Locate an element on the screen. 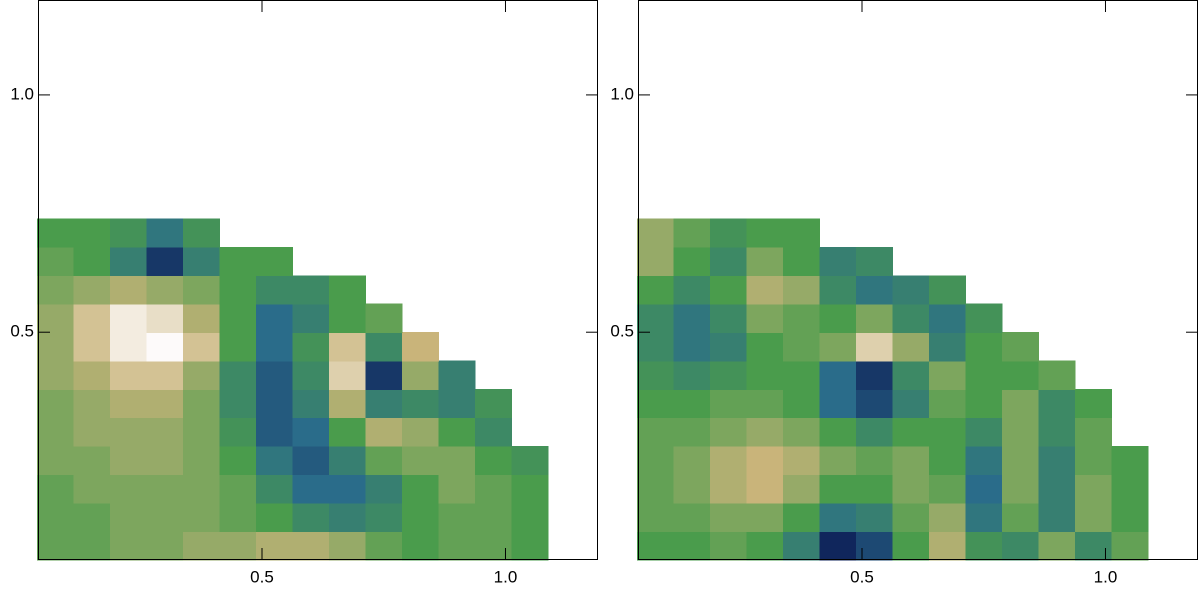 The image size is (1200, 593). y-tick-label: 1.0 is located at coordinates (22, 93).